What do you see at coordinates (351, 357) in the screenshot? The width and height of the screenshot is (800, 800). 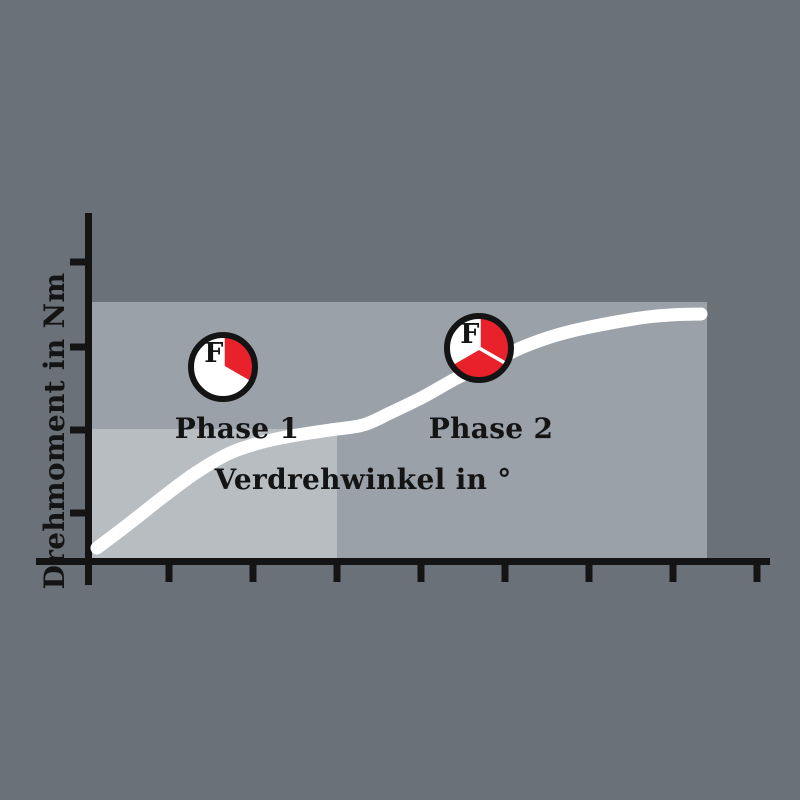 I see `force-pie-icons: FF` at bounding box center [351, 357].